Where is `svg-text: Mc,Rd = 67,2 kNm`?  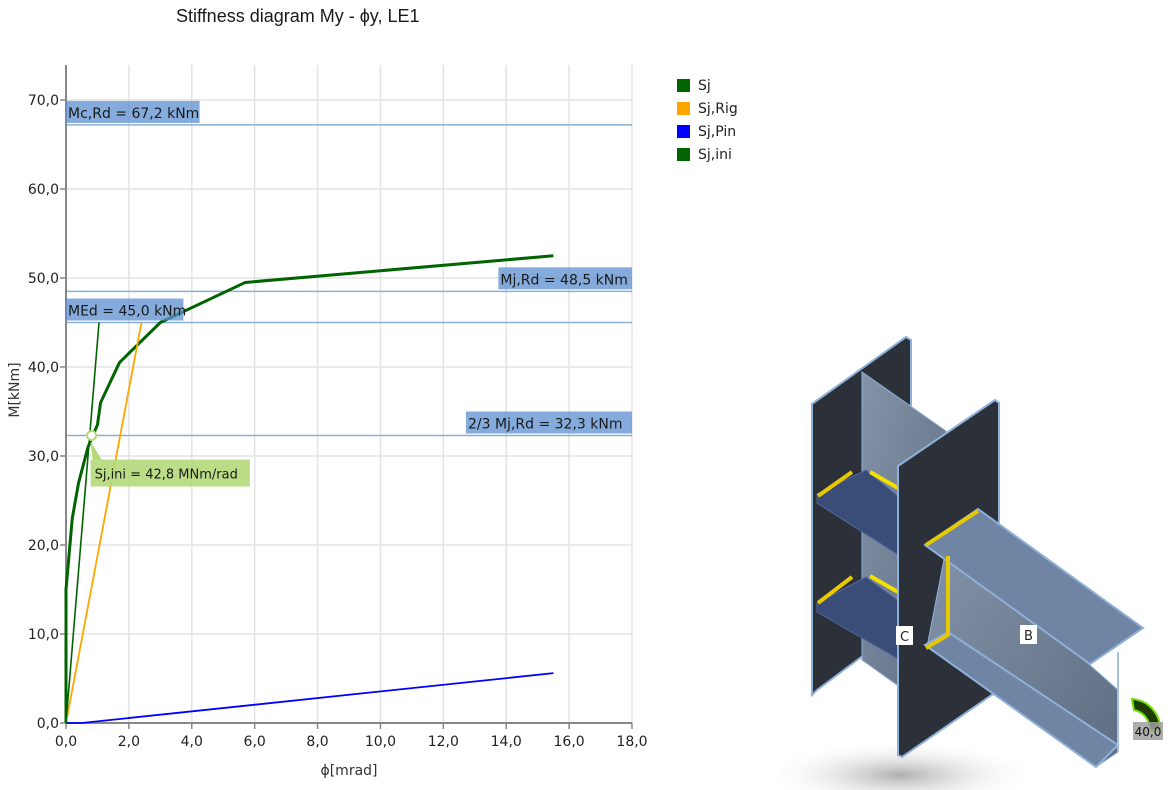 svg-text: Mc,Rd = 67,2 kNm is located at coordinates (133, 114).